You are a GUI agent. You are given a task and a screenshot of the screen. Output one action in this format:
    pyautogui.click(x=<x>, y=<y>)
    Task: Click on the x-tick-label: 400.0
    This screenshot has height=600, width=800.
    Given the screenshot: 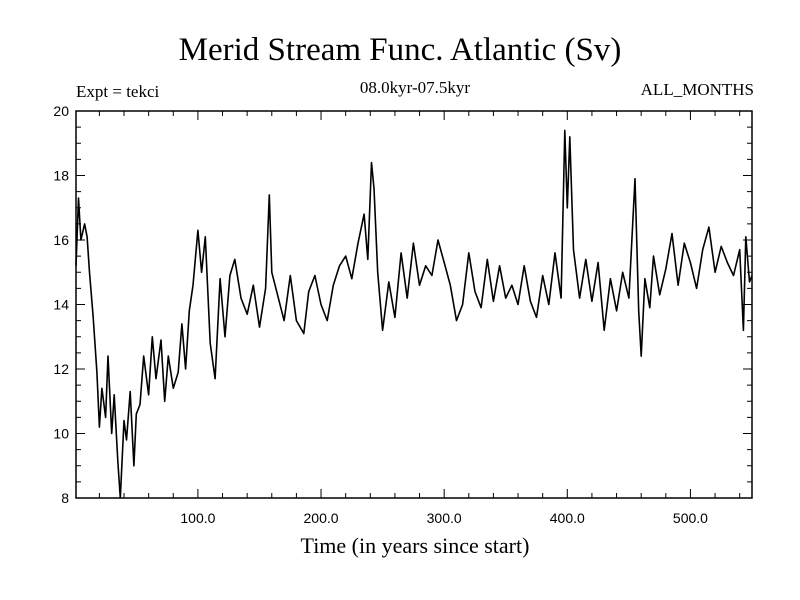 What is the action you would take?
    pyautogui.click(x=567, y=518)
    